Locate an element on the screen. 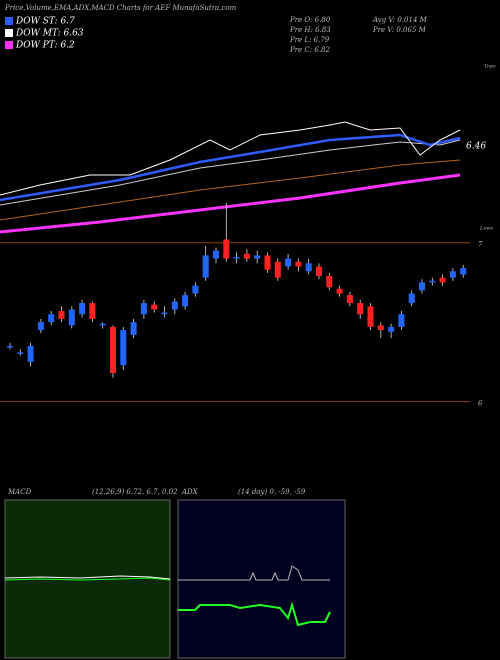 The height and width of the screenshot is (660, 500). legend-label: DOW PT: 6.2 is located at coordinates (45, 46).